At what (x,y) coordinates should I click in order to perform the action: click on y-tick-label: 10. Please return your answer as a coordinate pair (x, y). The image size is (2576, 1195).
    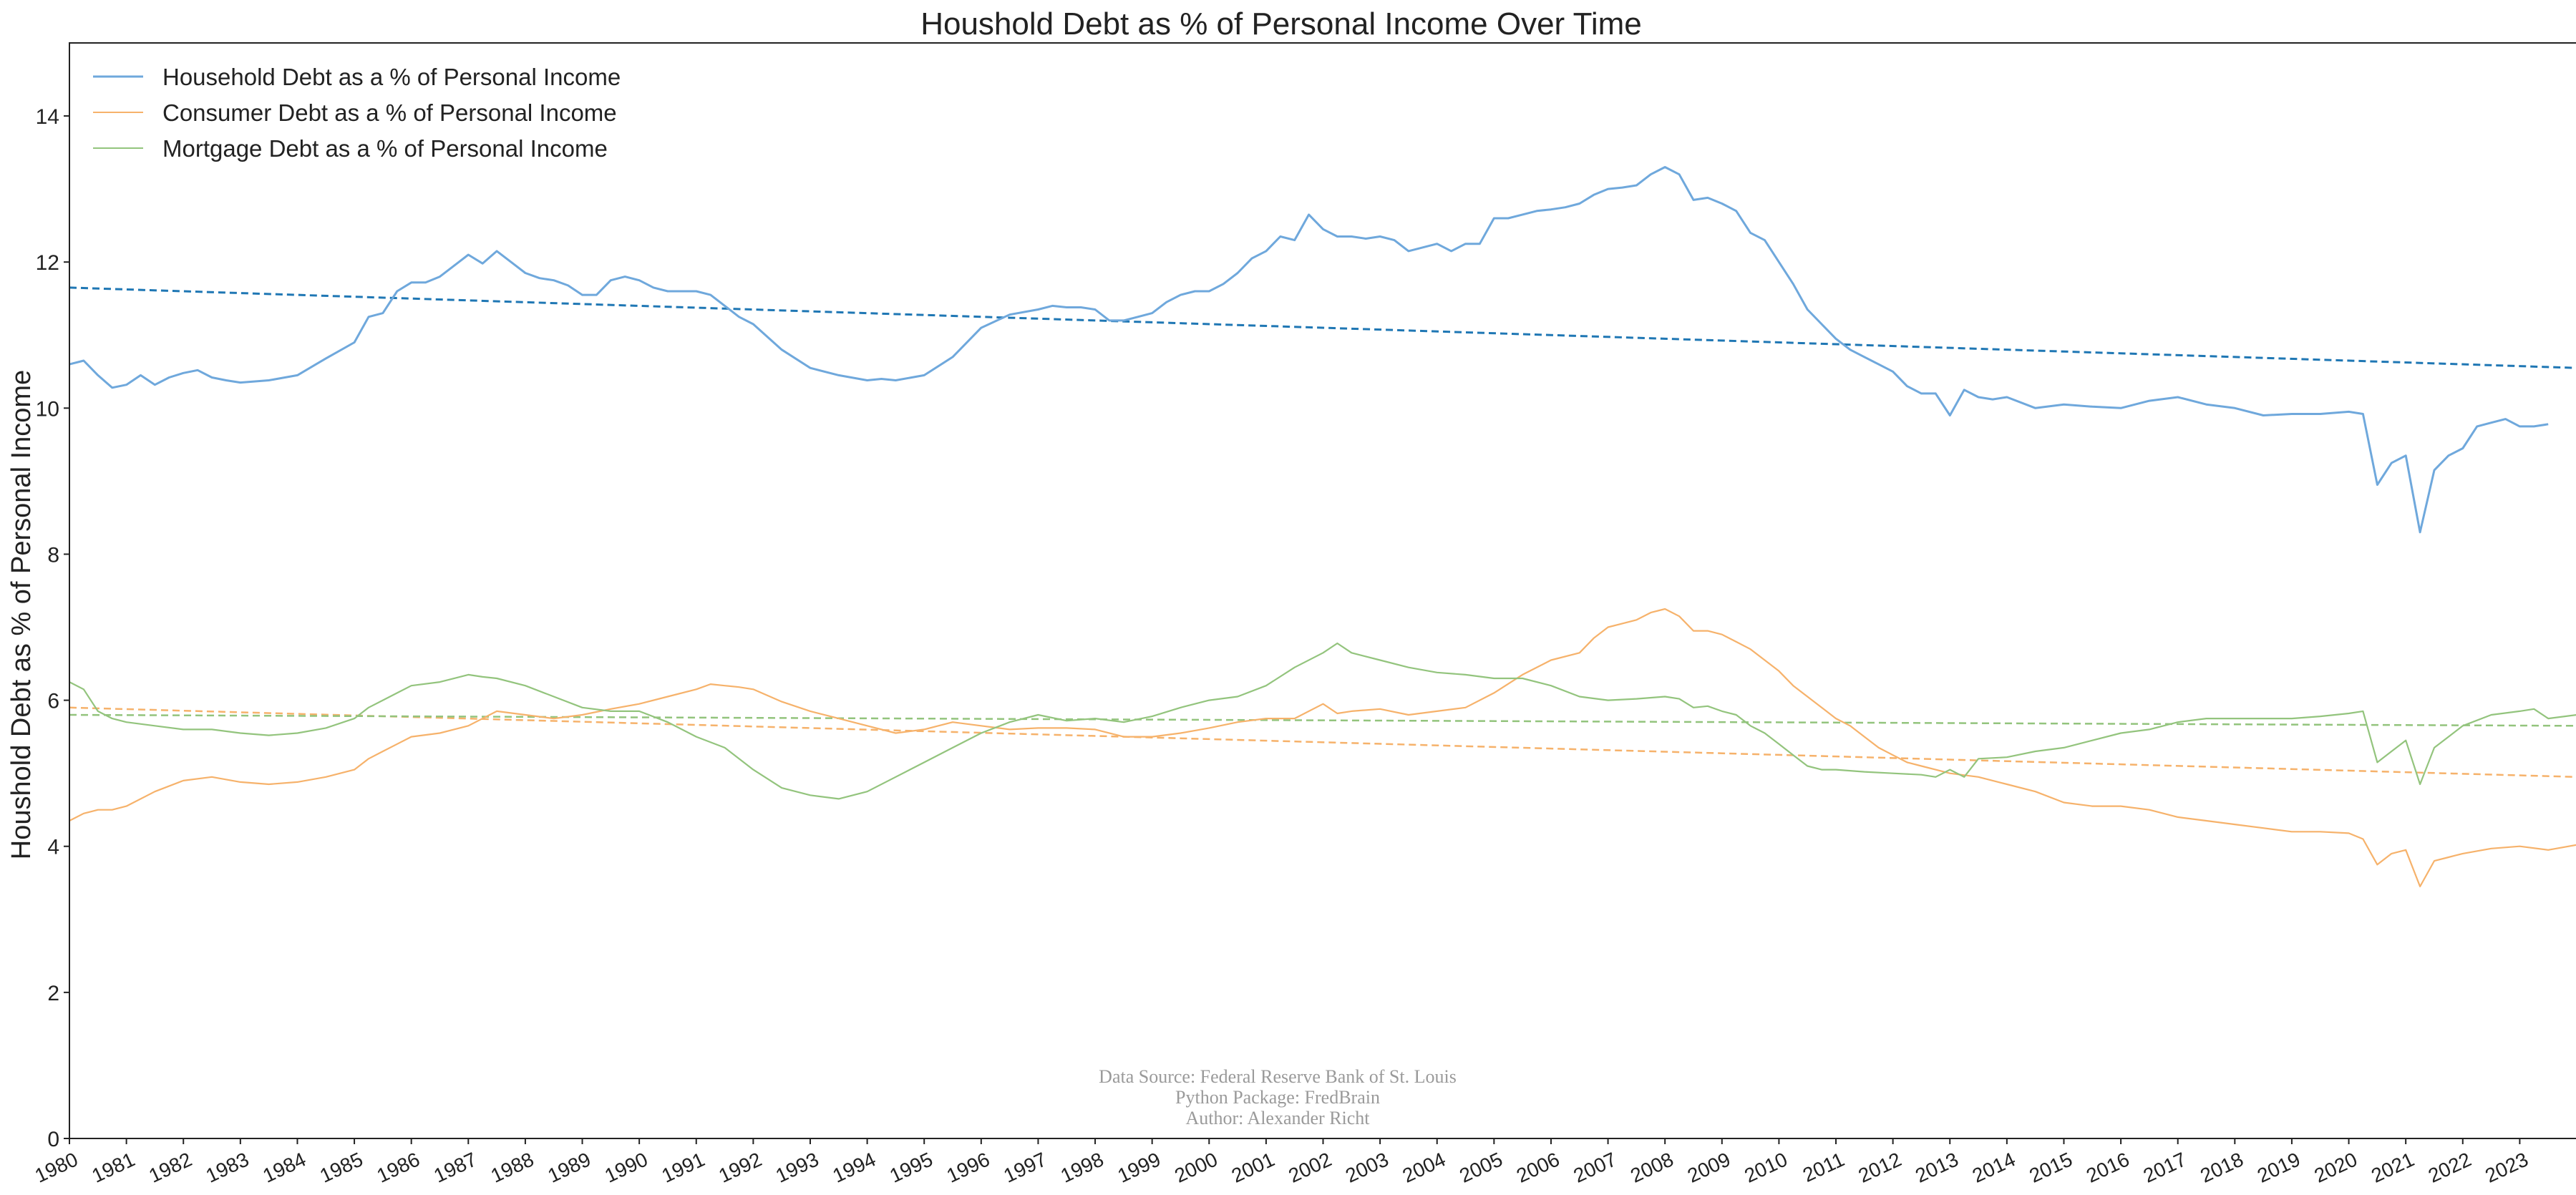
    Looking at the image, I should click on (47, 409).